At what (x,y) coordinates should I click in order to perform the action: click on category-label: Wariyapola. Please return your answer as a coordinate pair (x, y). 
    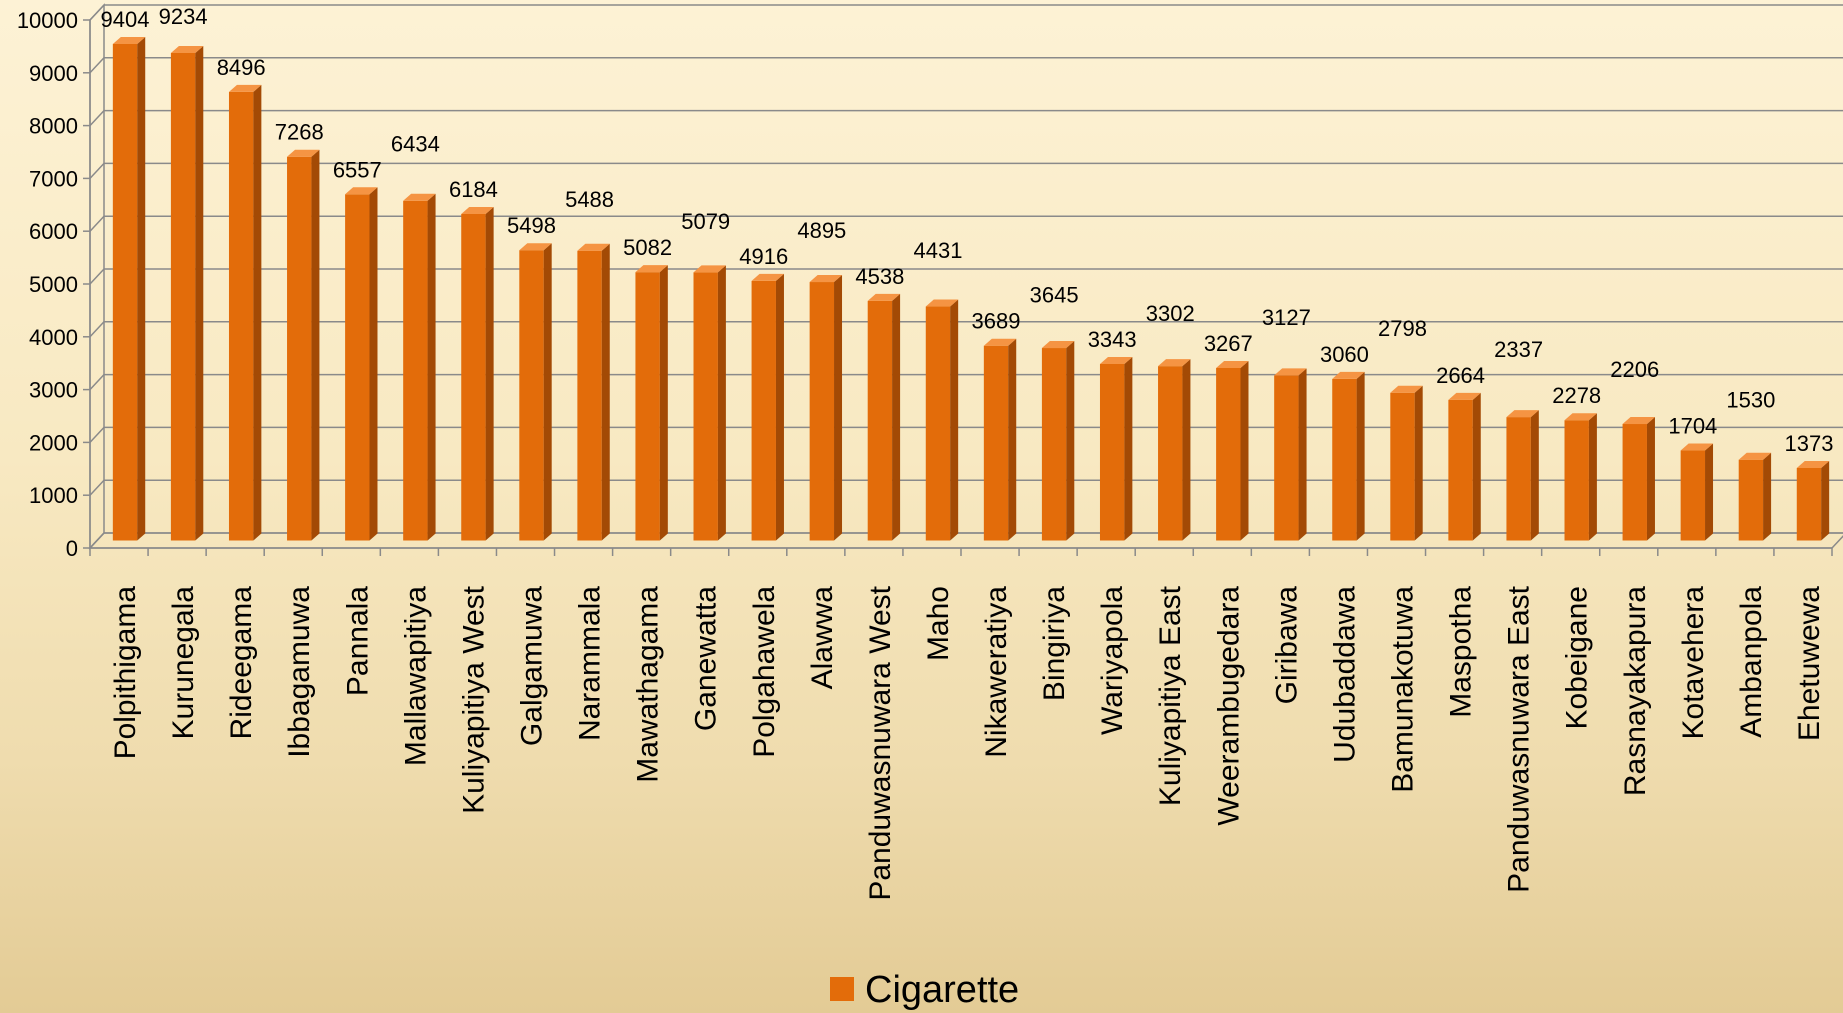
    Looking at the image, I should click on (1112, 660).